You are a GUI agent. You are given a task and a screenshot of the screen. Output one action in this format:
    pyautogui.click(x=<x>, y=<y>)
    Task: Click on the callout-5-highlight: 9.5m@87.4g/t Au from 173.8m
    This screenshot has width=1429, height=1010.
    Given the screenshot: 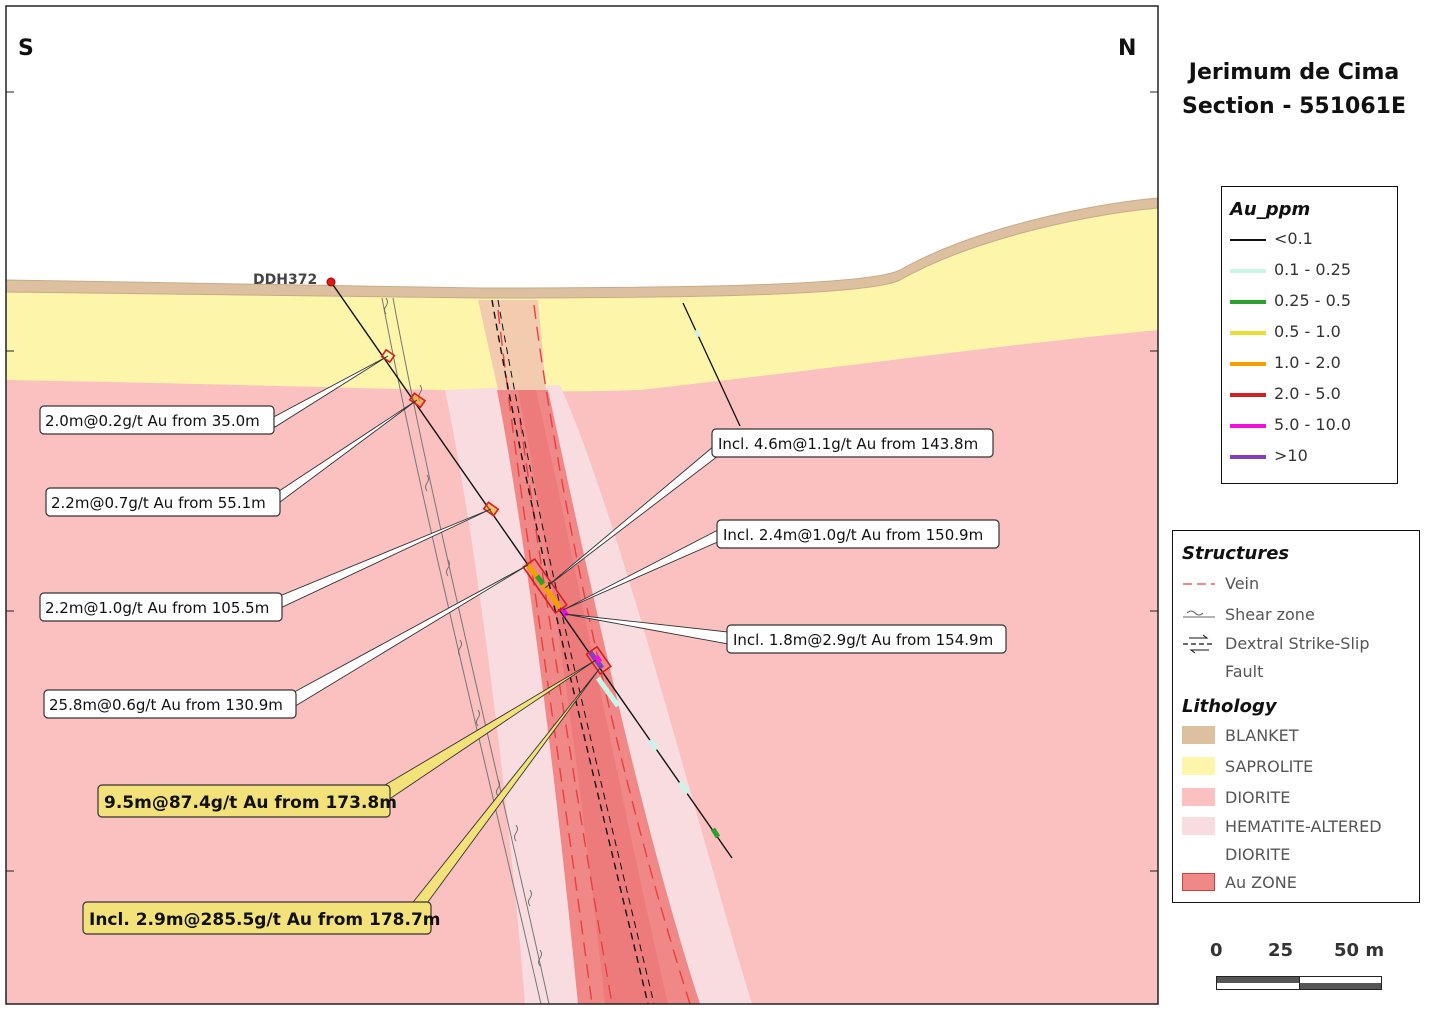 What is the action you would take?
    pyautogui.click(x=247, y=801)
    